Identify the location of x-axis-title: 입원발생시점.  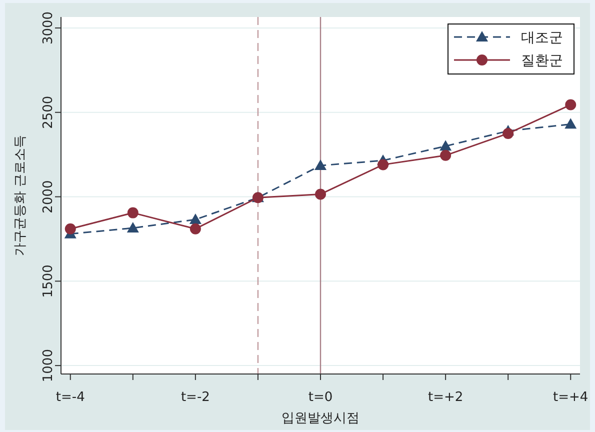
(321, 418).